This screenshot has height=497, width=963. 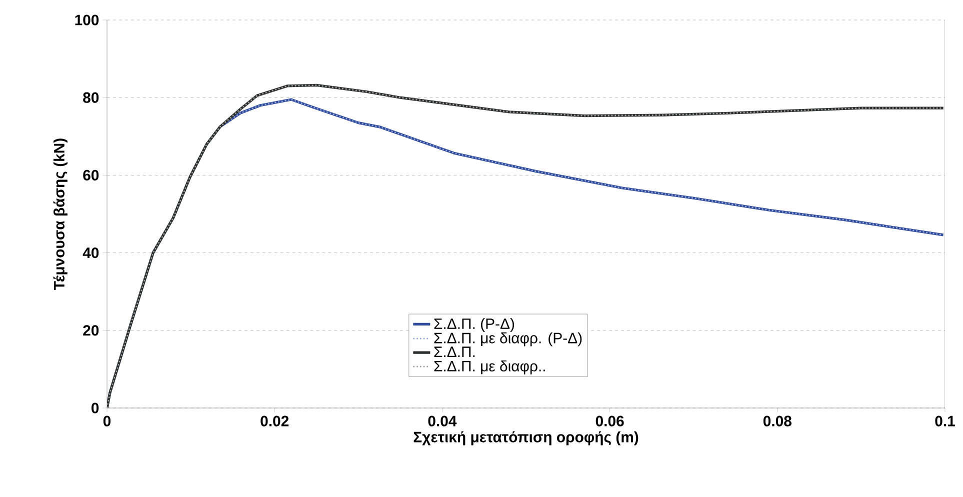 I want to click on x-tick-label: 0.02, so click(x=274, y=421).